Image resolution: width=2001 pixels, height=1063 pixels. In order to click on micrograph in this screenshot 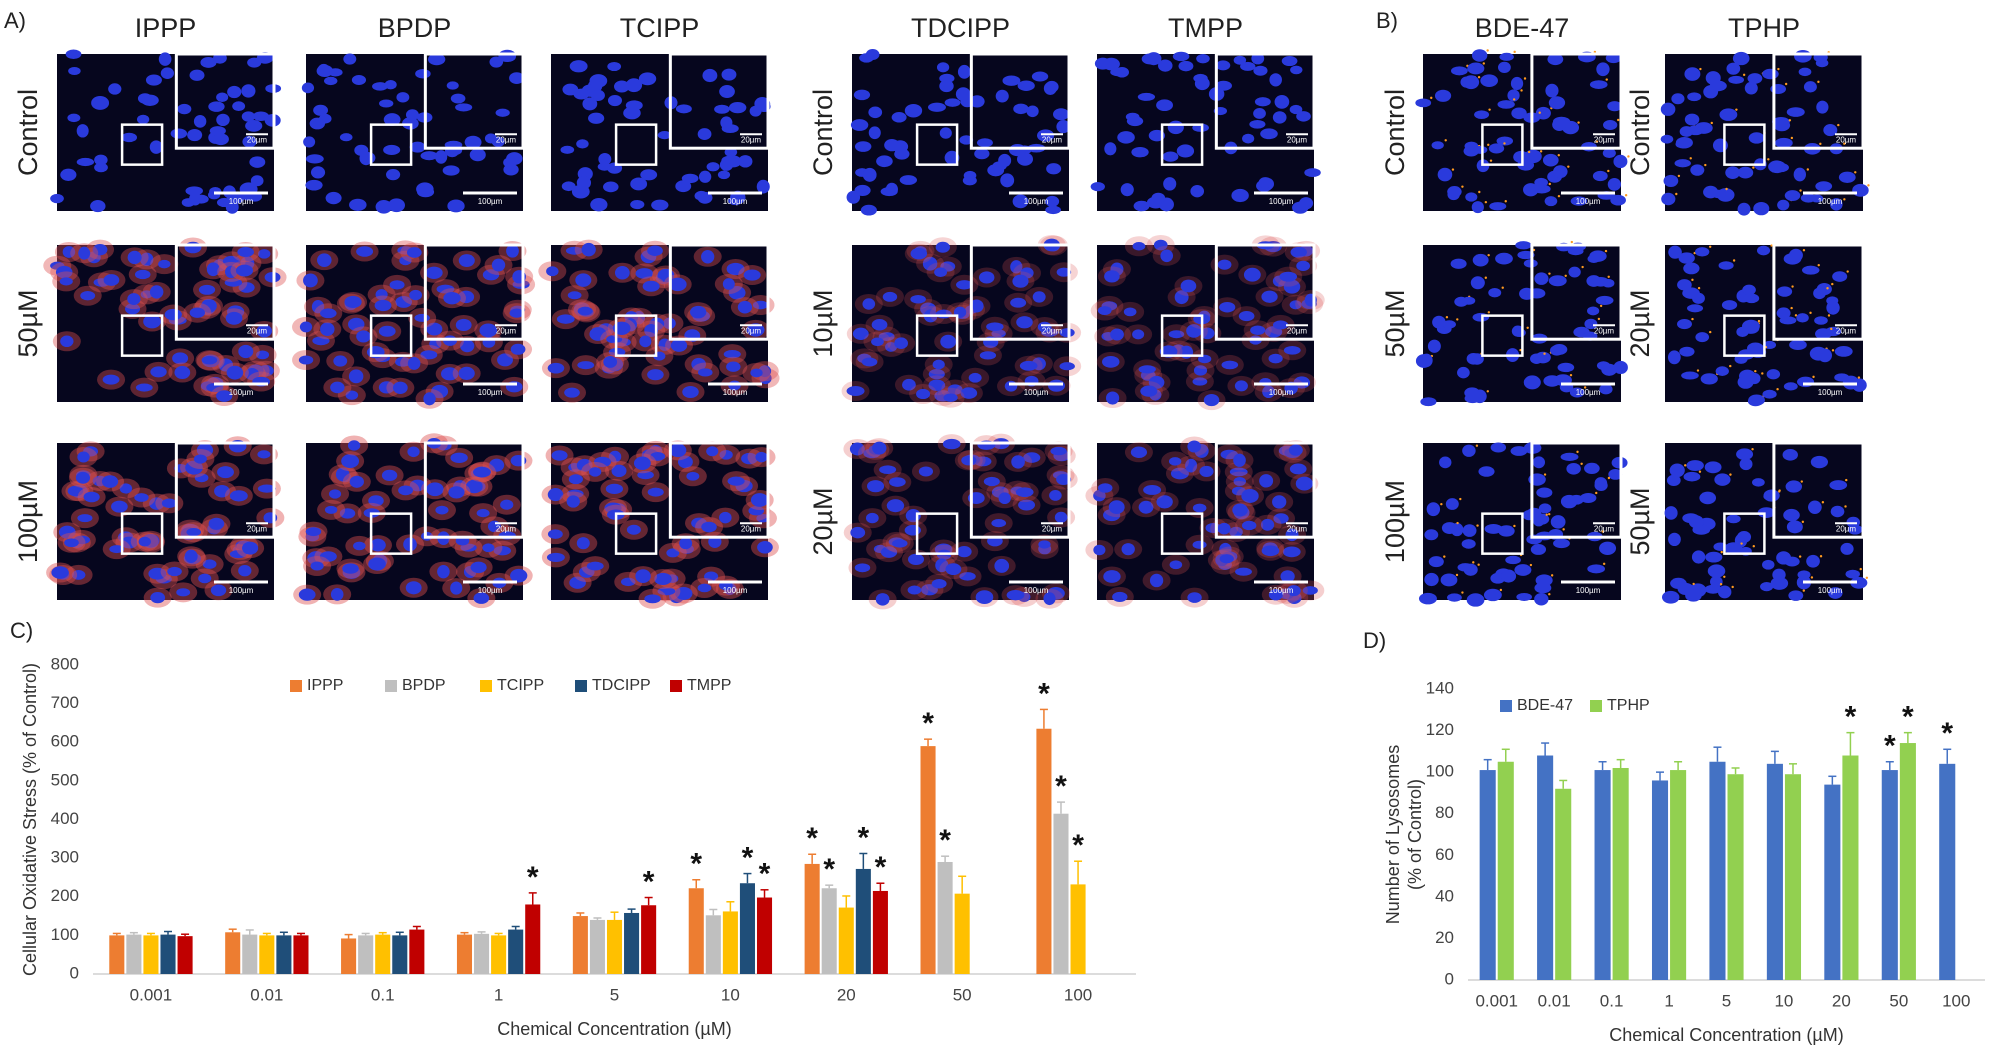, I will do `click(165, 132)`.